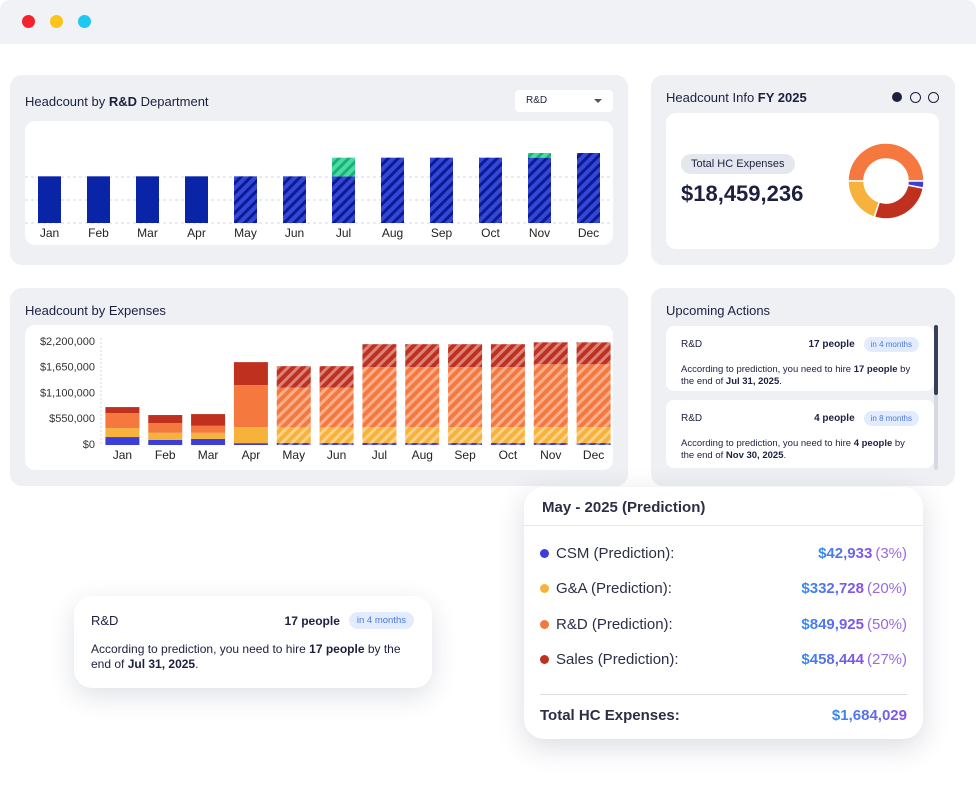 The height and width of the screenshot is (788, 976). What do you see at coordinates (245, 233) in the screenshot?
I see `x-tick-label: May` at bounding box center [245, 233].